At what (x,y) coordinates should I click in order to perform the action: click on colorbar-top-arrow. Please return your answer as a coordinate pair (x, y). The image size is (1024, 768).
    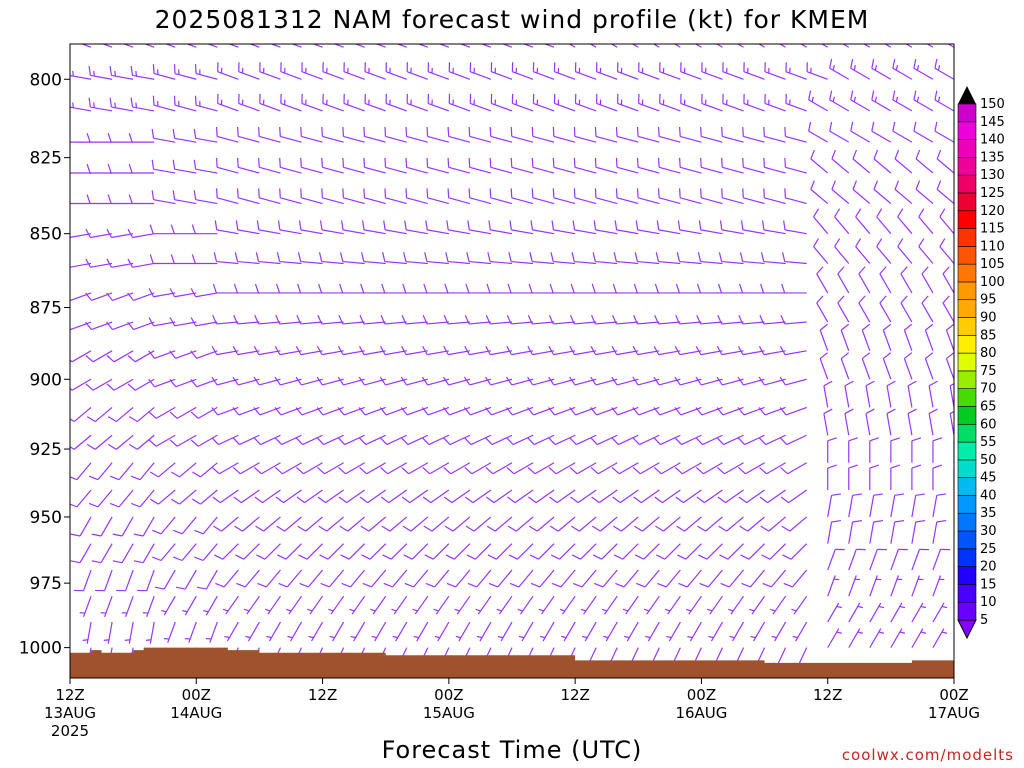
    Looking at the image, I should click on (967, 95).